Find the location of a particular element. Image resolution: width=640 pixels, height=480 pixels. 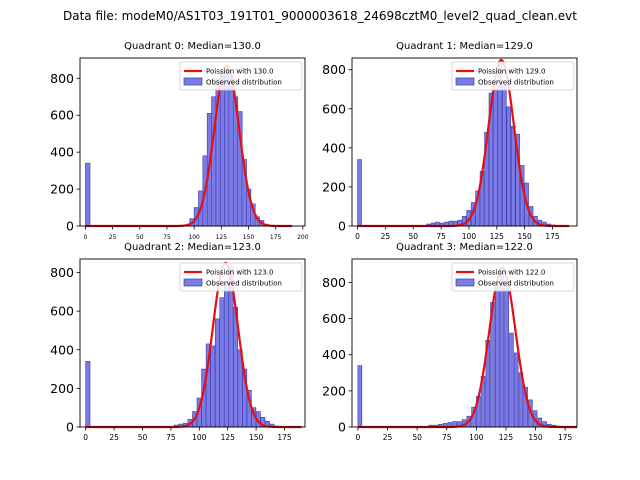

legend-curve-label: Poission with 123.0 is located at coordinates (240, 273).